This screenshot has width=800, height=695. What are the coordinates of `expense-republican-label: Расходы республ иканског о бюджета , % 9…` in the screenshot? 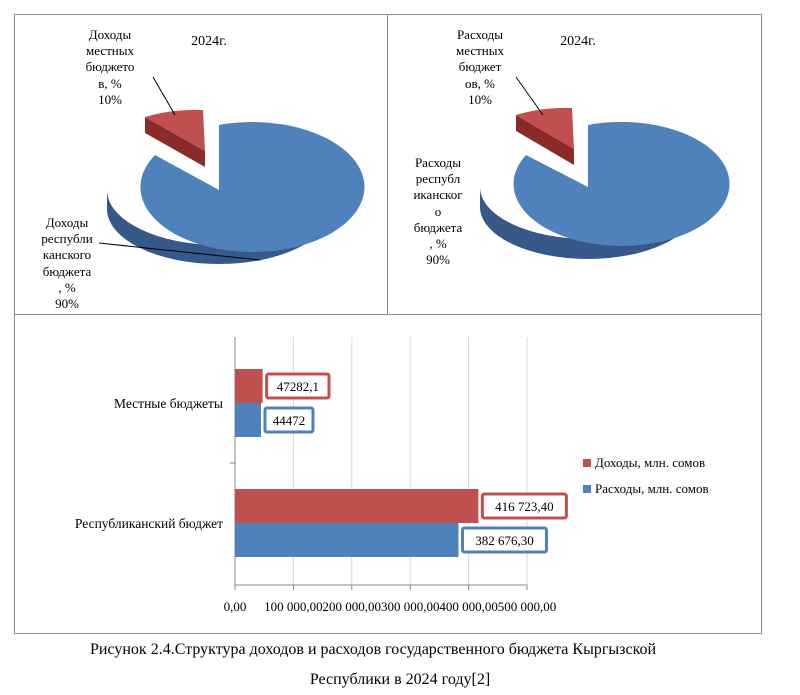 It's located at (437, 211).